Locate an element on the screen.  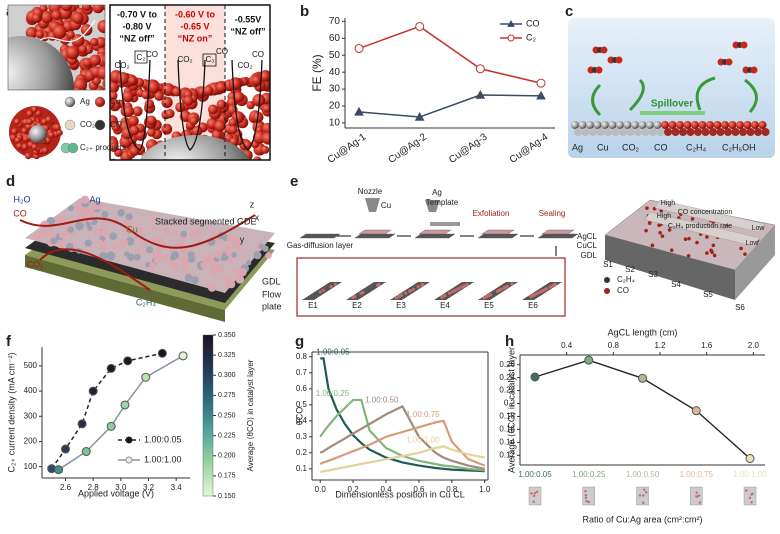
x2-tick-label: 0.4 is located at coordinates (567, 345).